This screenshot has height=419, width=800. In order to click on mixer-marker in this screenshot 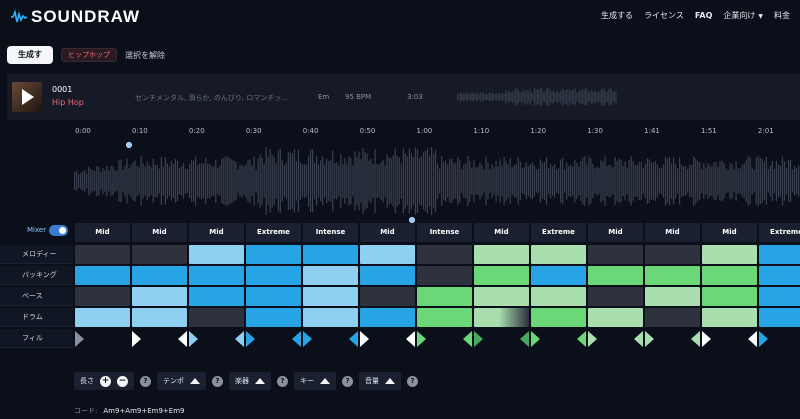, I will do `click(412, 220)`.